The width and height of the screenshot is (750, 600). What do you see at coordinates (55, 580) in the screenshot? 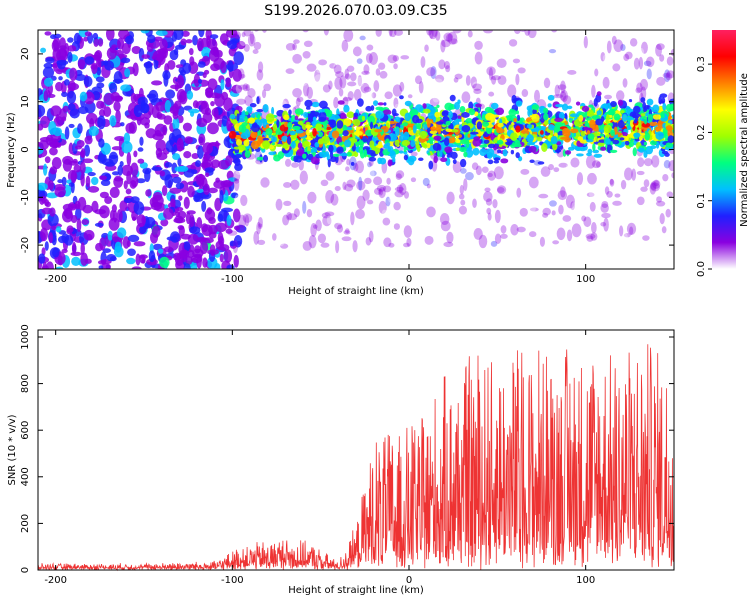
I see `snr-xtick-label: -200` at bounding box center [55, 580].